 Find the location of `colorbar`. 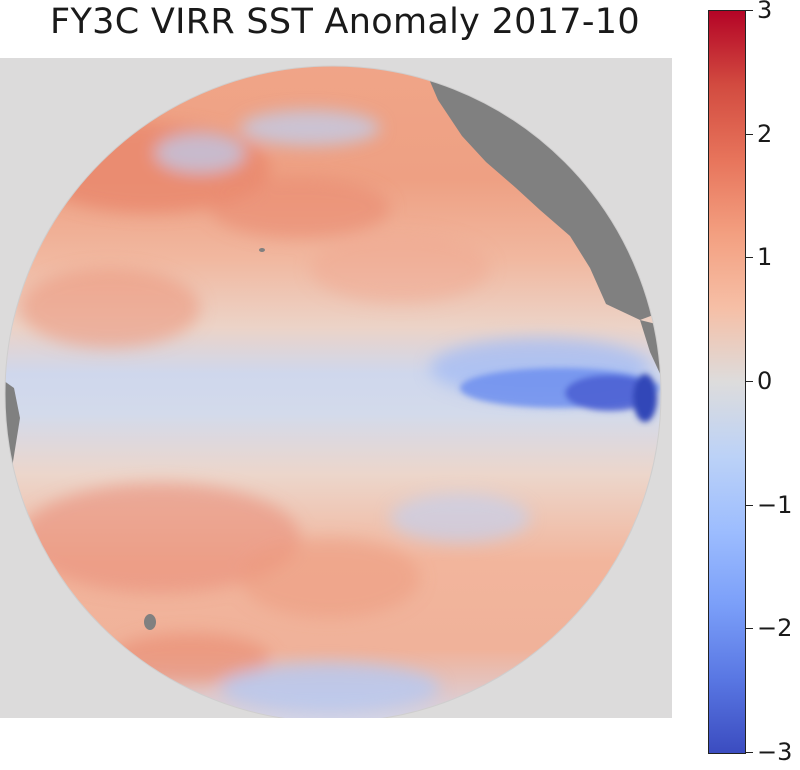

colorbar is located at coordinates (727, 382).